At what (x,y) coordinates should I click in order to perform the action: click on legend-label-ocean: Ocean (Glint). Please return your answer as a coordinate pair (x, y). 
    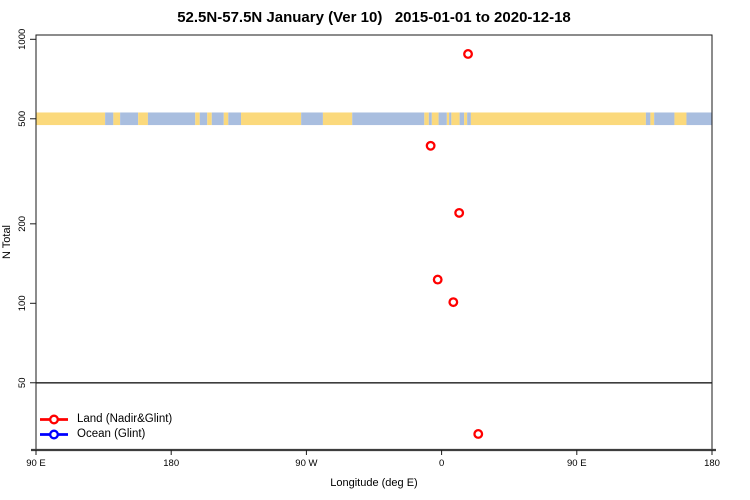
    Looking at the image, I should click on (111, 434).